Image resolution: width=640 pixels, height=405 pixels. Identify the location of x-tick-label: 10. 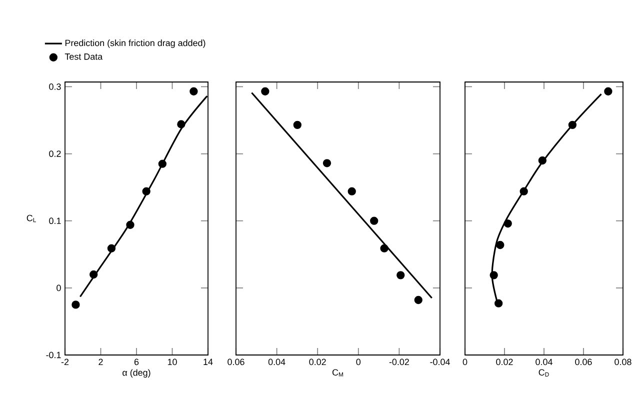
(172, 362).